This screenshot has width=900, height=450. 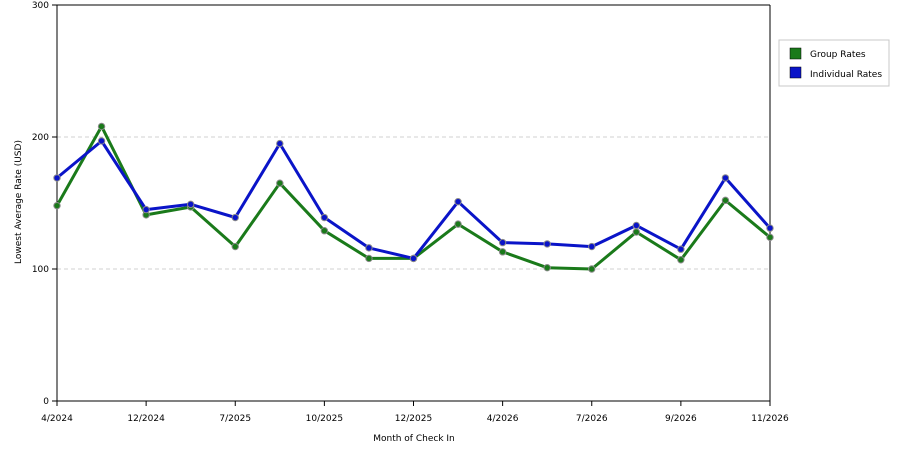 I want to click on legend: Group Rates Individual Rates, so click(x=834, y=63).